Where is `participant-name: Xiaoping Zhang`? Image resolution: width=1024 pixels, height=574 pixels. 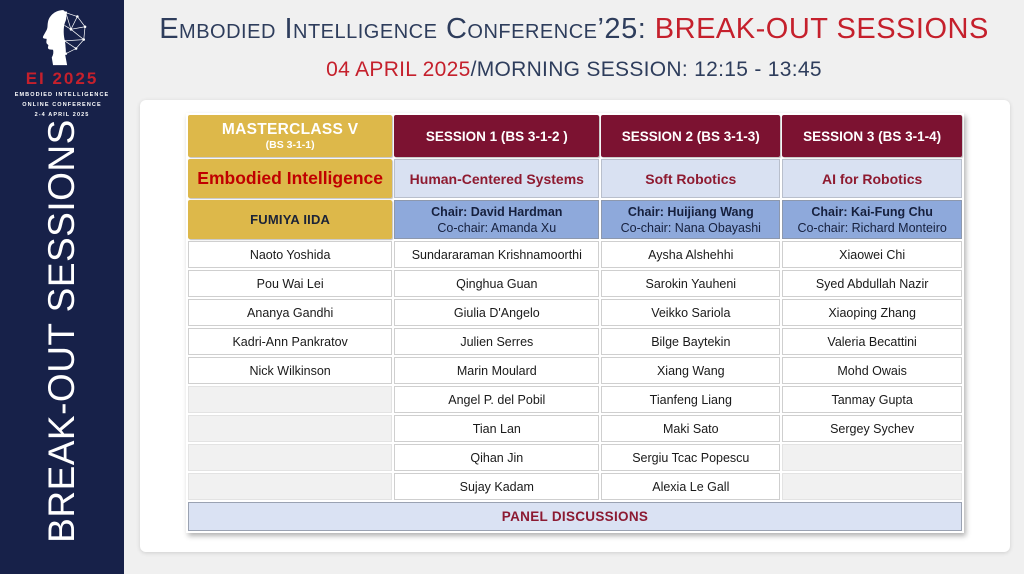 participant-name: Xiaoping Zhang is located at coordinates (872, 312).